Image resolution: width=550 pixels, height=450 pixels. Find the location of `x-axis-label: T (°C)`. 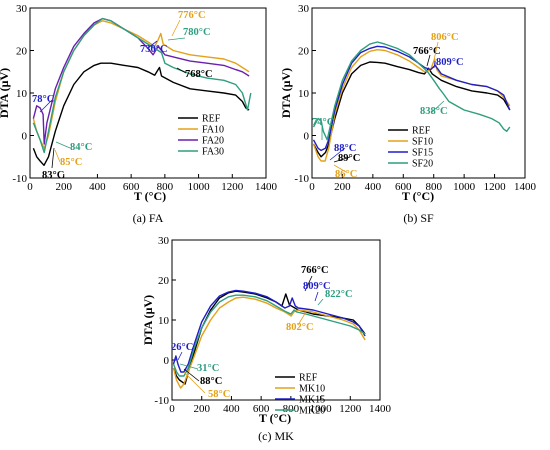

x-axis-label: T (°C) is located at coordinates (150, 196).